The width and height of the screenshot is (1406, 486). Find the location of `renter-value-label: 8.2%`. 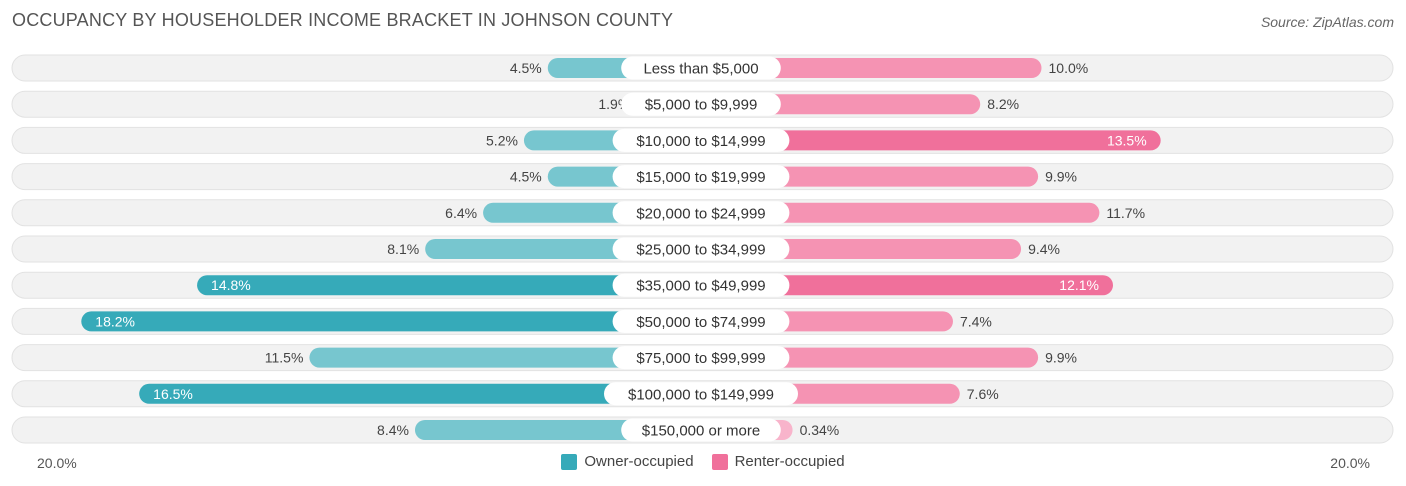

renter-value-label: 8.2% is located at coordinates (1003, 104).